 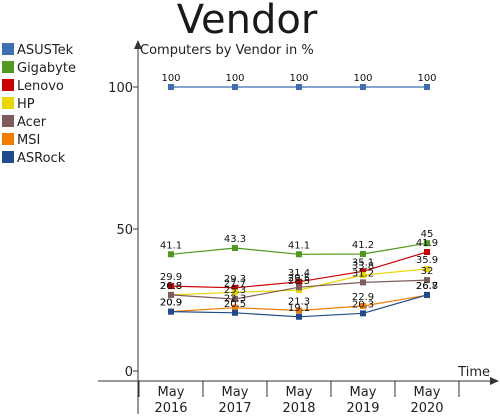 What do you see at coordinates (298, 408) in the screenshot?
I see `x-tick-year: 2018` at bounding box center [298, 408].